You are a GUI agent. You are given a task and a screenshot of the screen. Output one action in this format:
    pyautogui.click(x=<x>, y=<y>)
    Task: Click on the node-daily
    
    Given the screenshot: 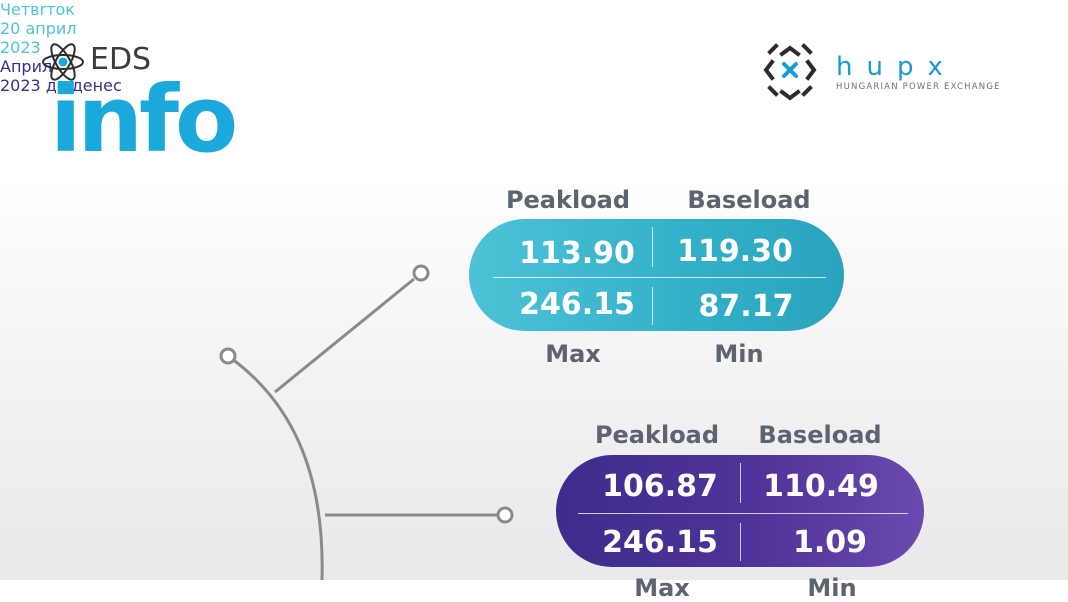 What is the action you would take?
    pyautogui.click(x=421, y=273)
    